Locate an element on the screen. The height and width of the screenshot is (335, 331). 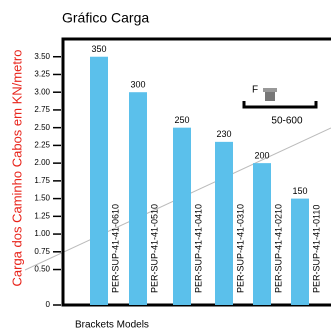
value-label: 200 is located at coordinates (261, 156).